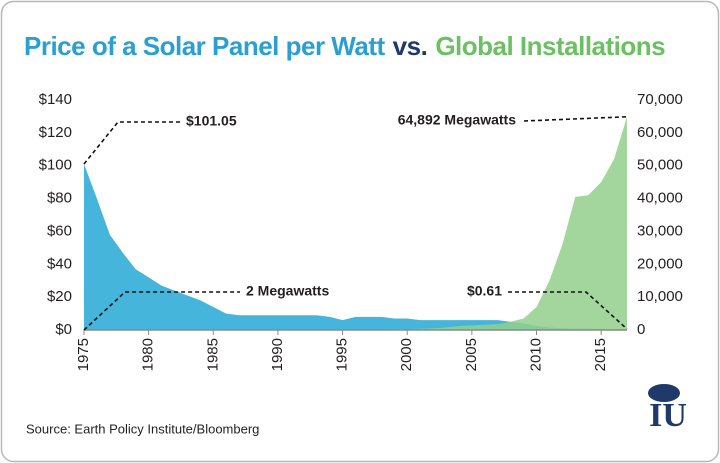 This screenshot has height=463, width=720. What do you see at coordinates (550, 46) in the screenshot?
I see `title-right: Global Installations` at bounding box center [550, 46].